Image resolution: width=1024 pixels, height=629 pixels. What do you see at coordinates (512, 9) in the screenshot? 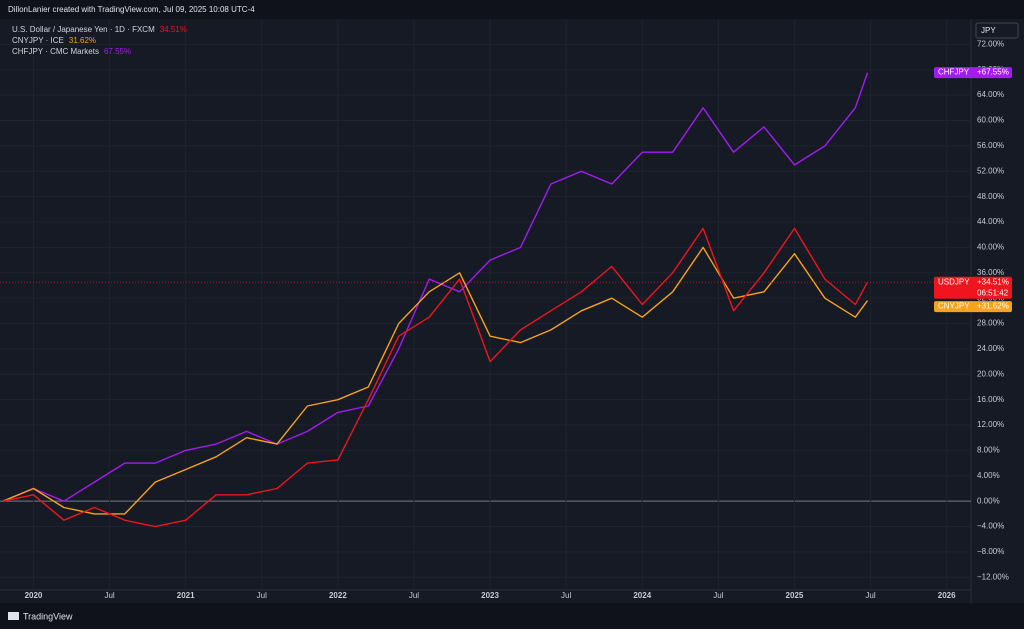
I see `header-bar` at bounding box center [512, 9].